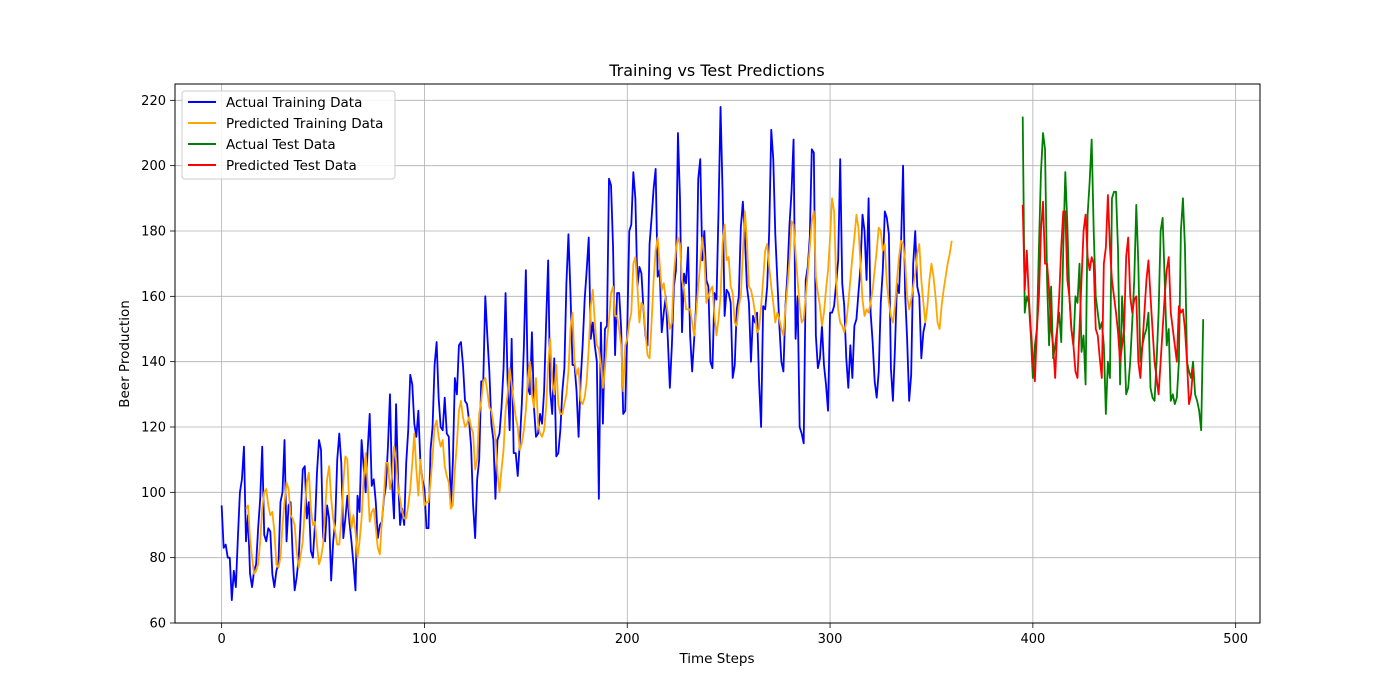  What do you see at coordinates (830, 639) in the screenshot?
I see `x-tick-label: 300` at bounding box center [830, 639].